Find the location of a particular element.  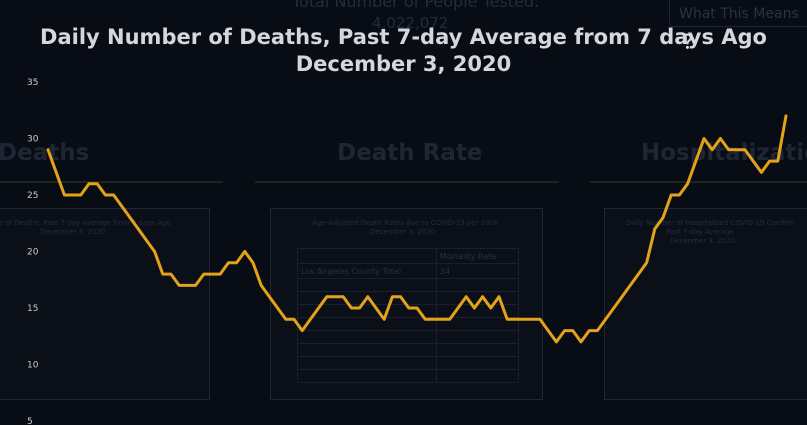

y-tick-label: 5 is located at coordinates (30, 421).